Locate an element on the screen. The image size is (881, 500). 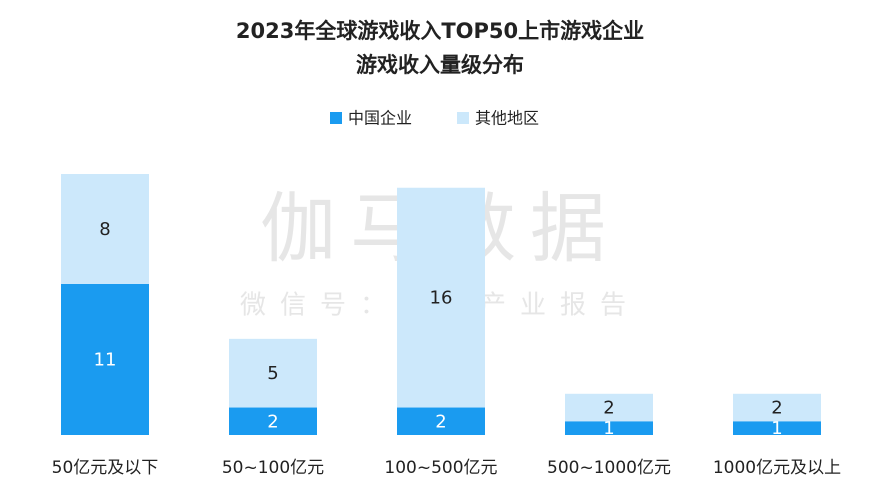
x-tick-label: 500~1000亿元 is located at coordinates (609, 468).